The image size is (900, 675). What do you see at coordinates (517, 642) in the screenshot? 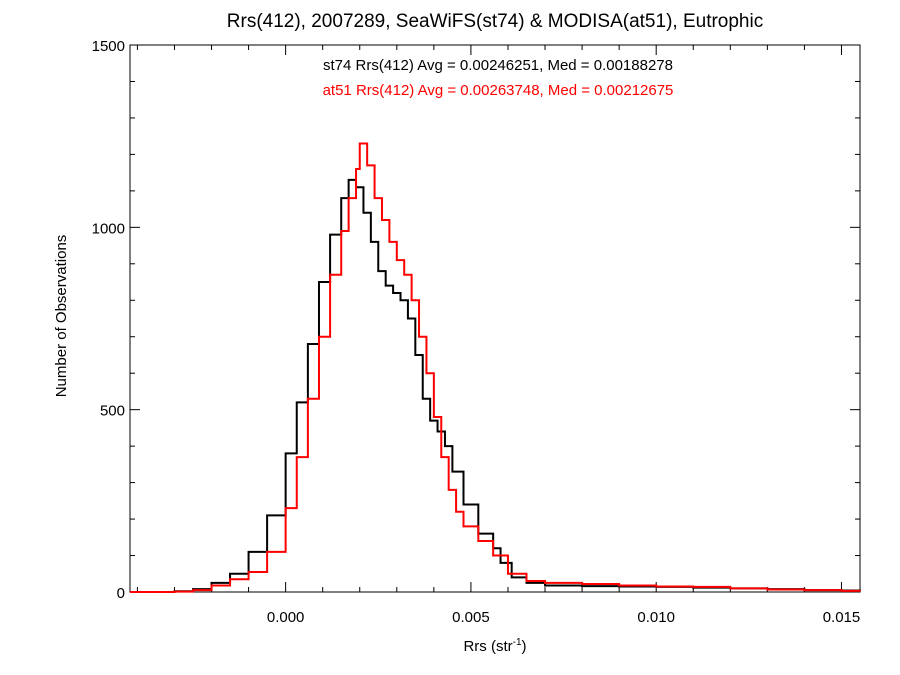
I see `x-axis-label-superscript: -1` at bounding box center [517, 642].